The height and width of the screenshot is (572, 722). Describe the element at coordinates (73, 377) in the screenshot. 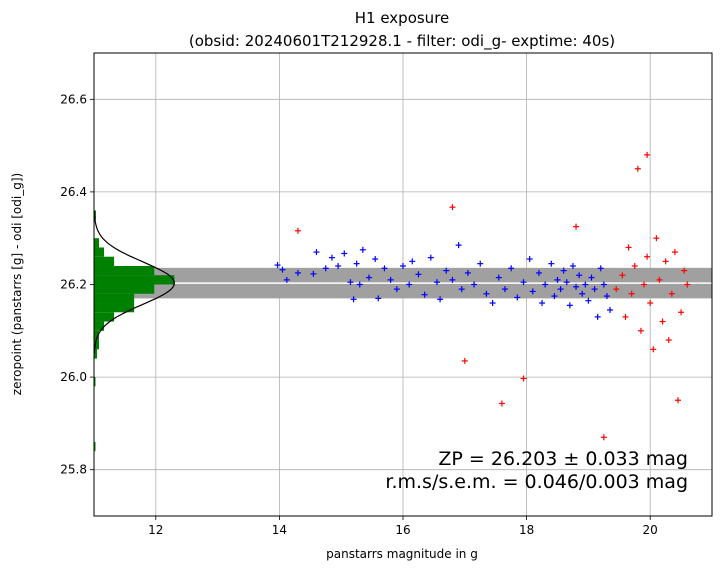

I see `y-tick-label: 26.0` at that location.